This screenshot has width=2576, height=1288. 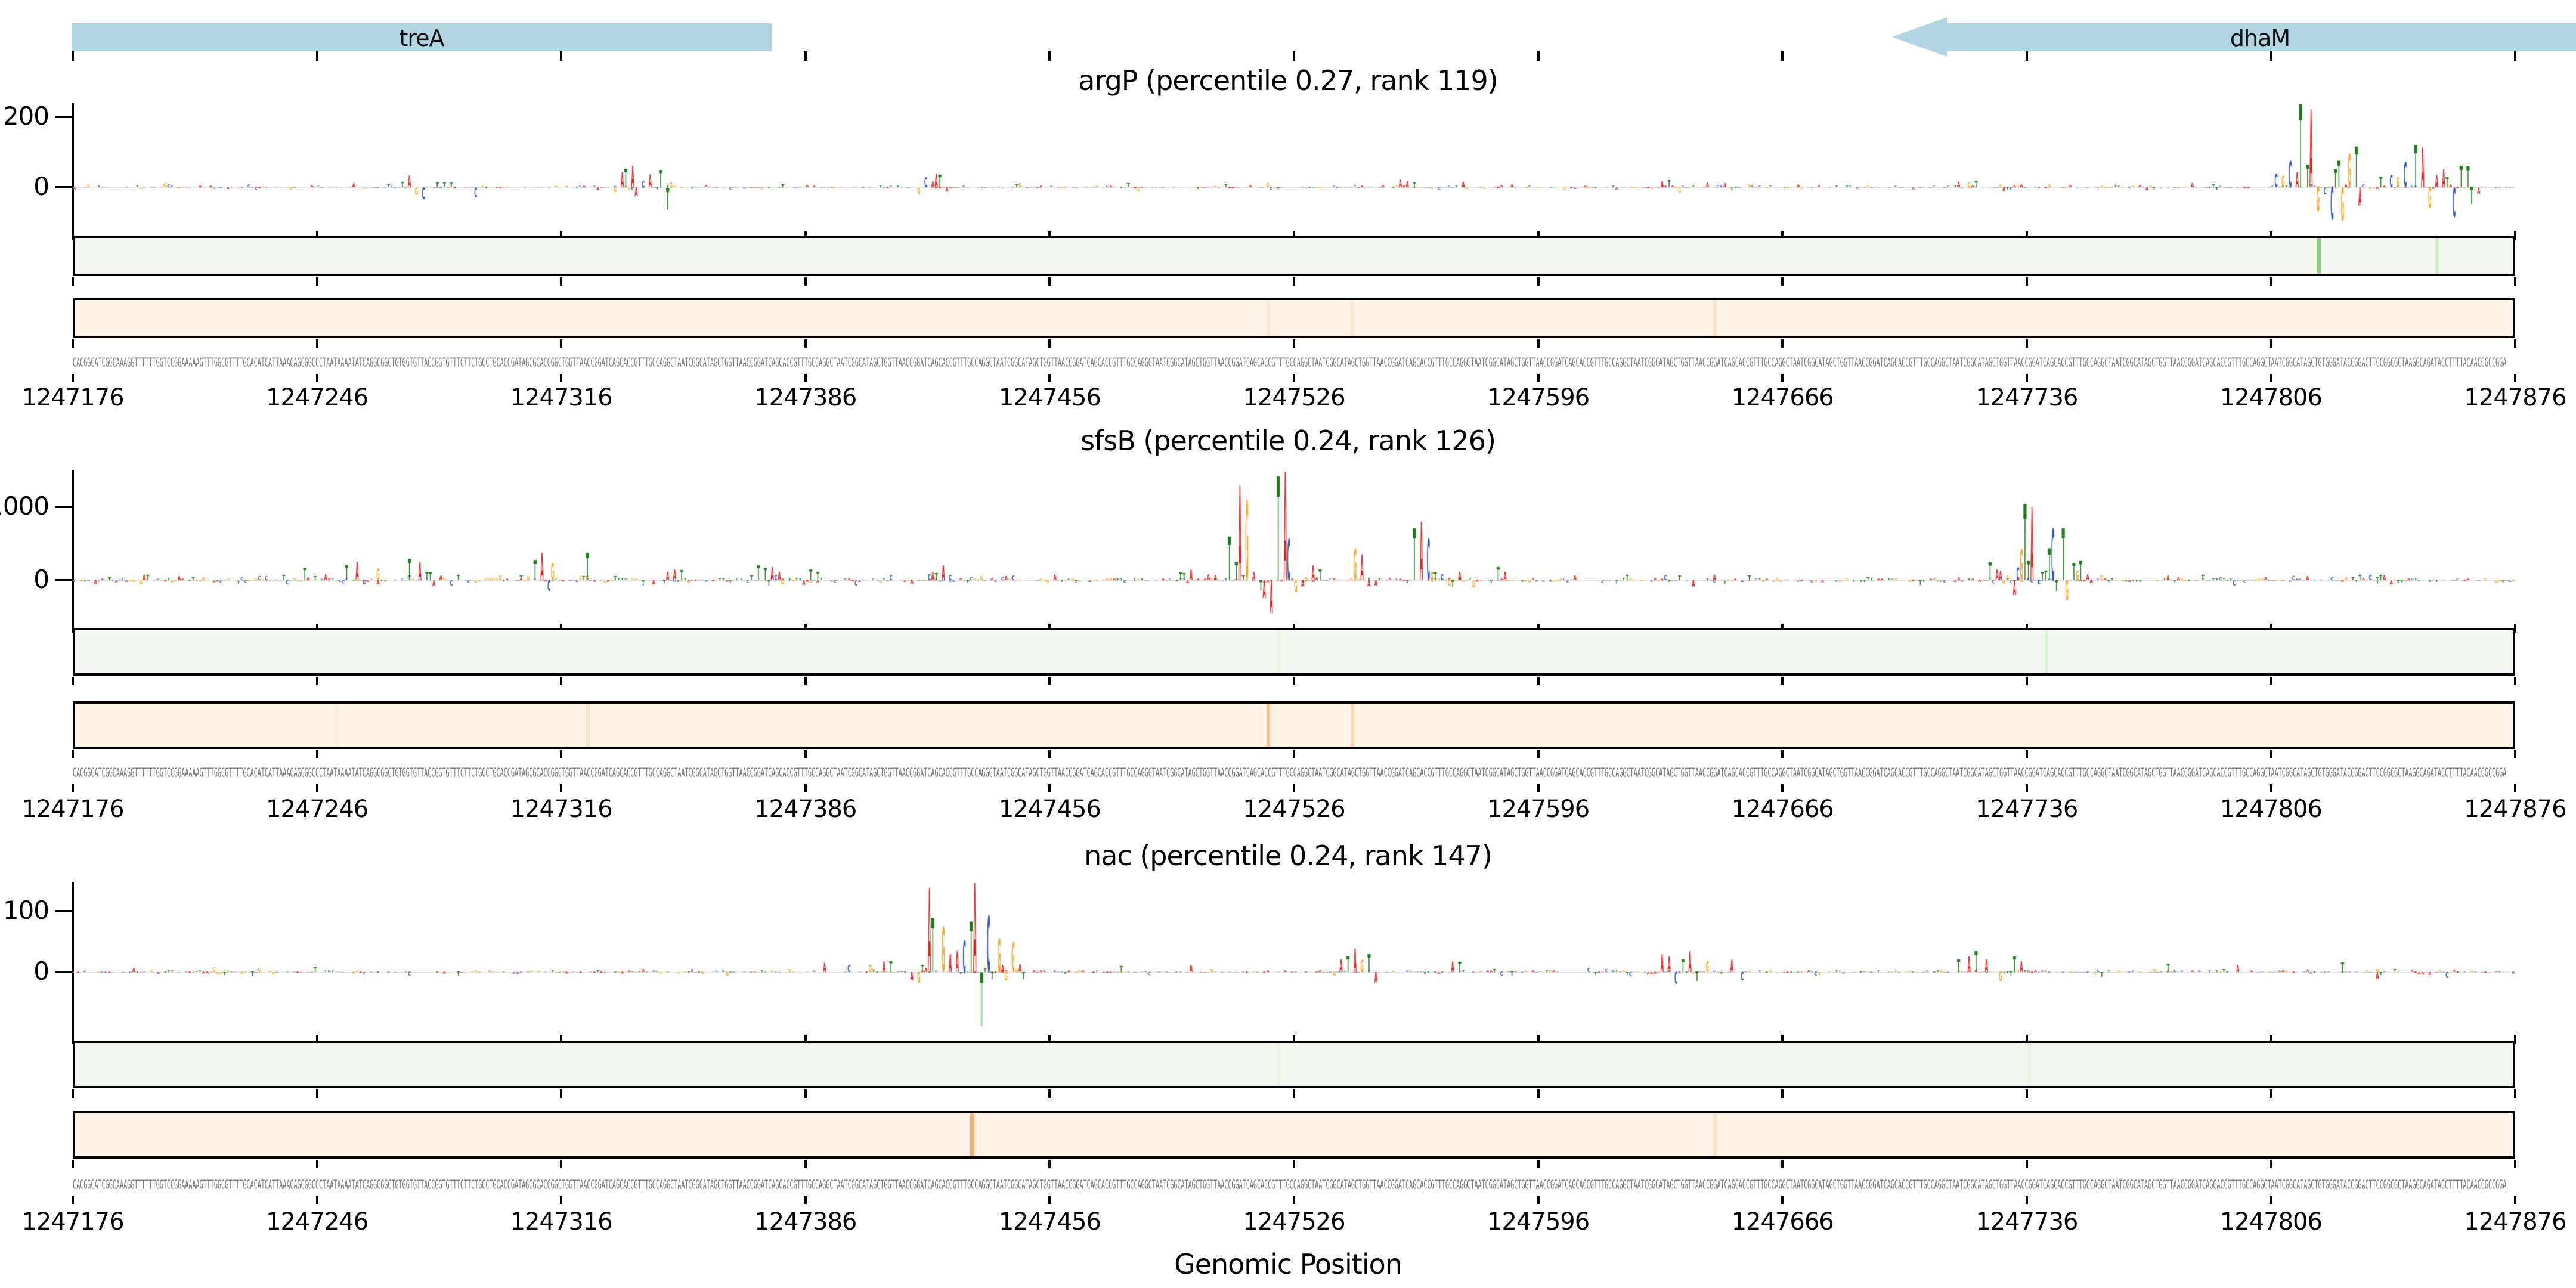 What do you see at coordinates (1288, 80) in the screenshot?
I see `panel-title-argp: argP (percentile 0.27, rank 119)` at bounding box center [1288, 80].